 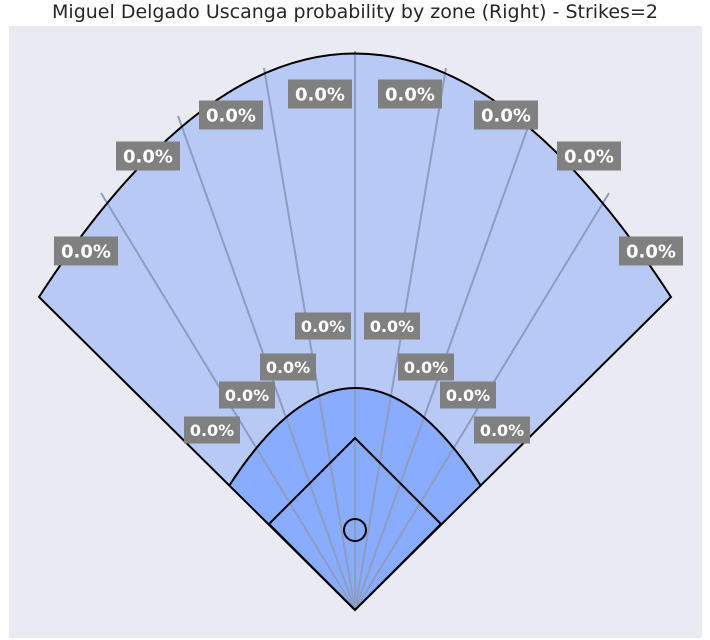 I want to click on outfield-zone-label-1: 0.0%, so click(x=86, y=251).